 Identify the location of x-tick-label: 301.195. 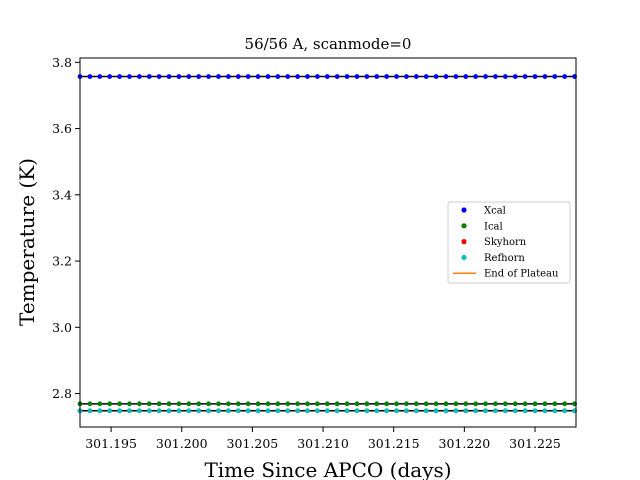
(111, 443).